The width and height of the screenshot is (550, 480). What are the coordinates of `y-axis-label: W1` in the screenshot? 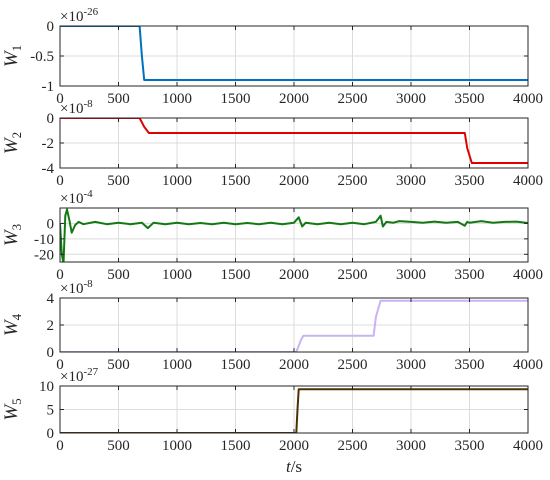 It's located at (12, 56).